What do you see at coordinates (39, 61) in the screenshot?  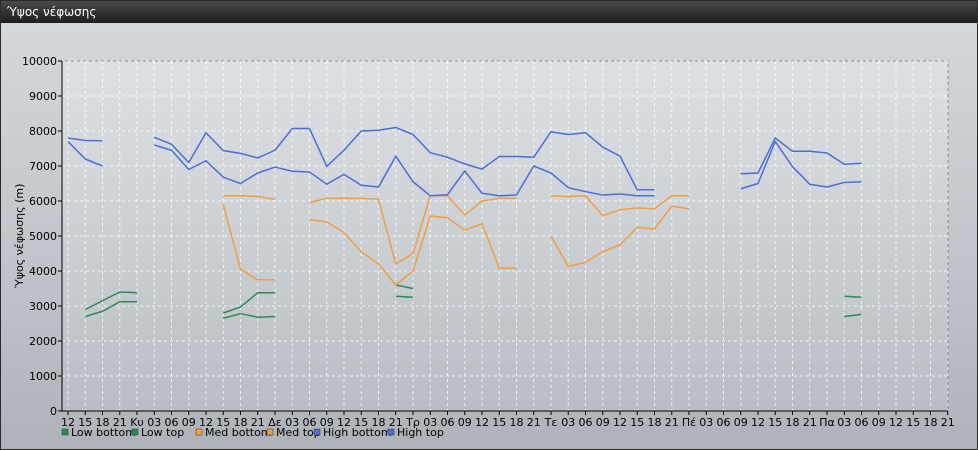 I see `y-tick-label: 10000` at bounding box center [39, 61].